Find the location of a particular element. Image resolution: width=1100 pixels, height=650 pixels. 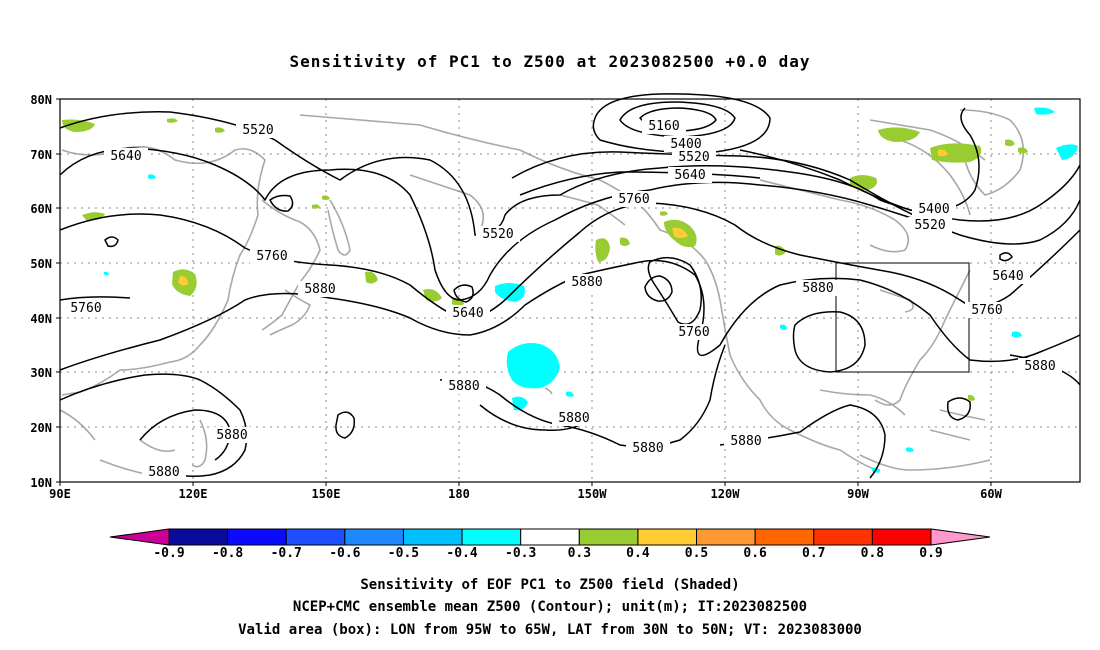

lat-label: 70N is located at coordinates (41, 155).